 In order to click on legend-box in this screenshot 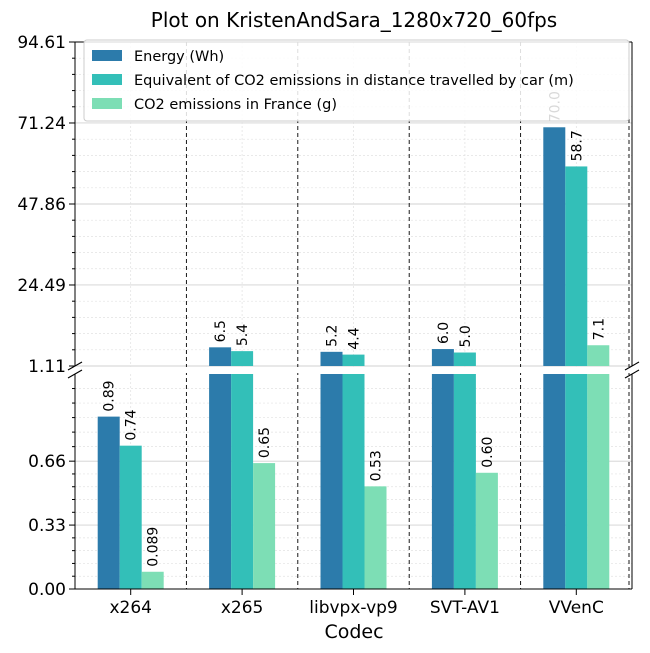, I will do `click(356, 80)`.